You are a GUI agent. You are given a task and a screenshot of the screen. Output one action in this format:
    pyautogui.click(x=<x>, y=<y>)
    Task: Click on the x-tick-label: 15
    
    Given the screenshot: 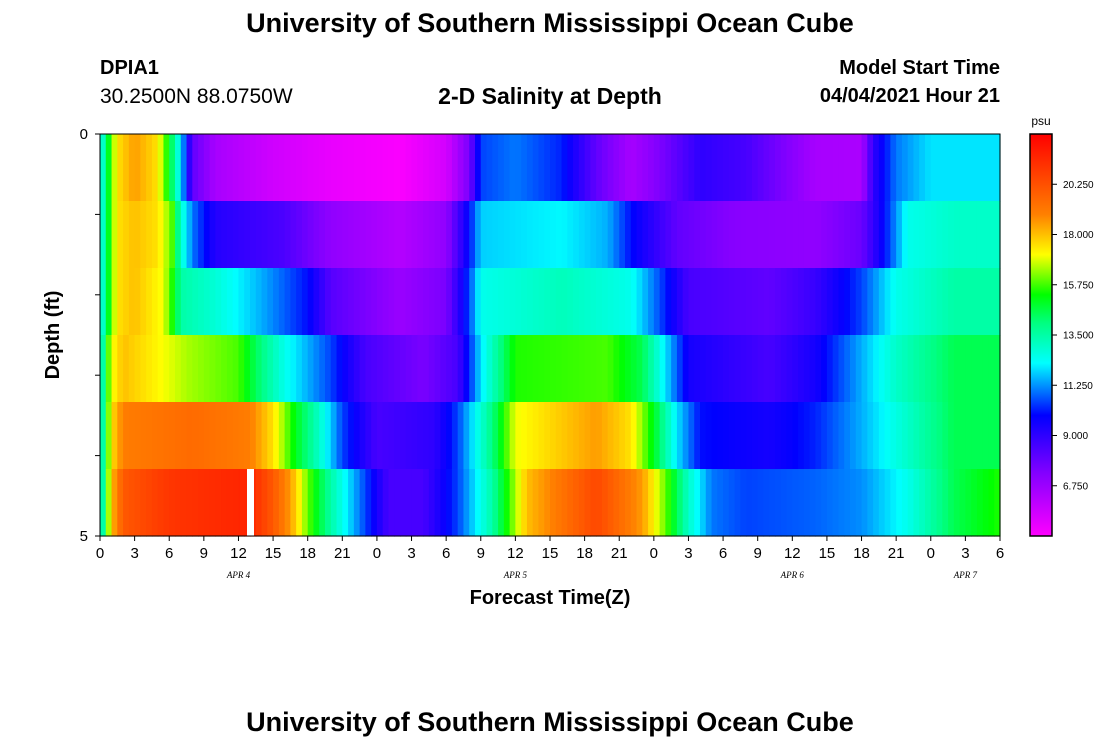 What is the action you would take?
    pyautogui.click(x=827, y=553)
    